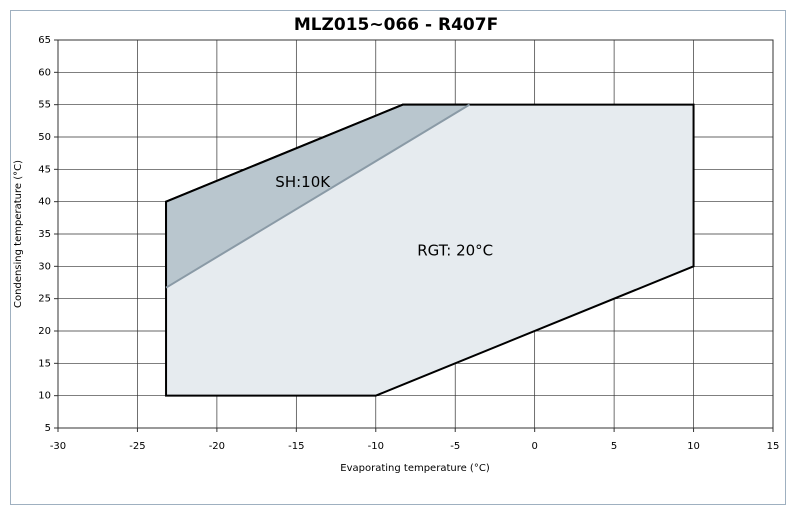  I want to click on y-tick-label: 15, so click(44, 363).